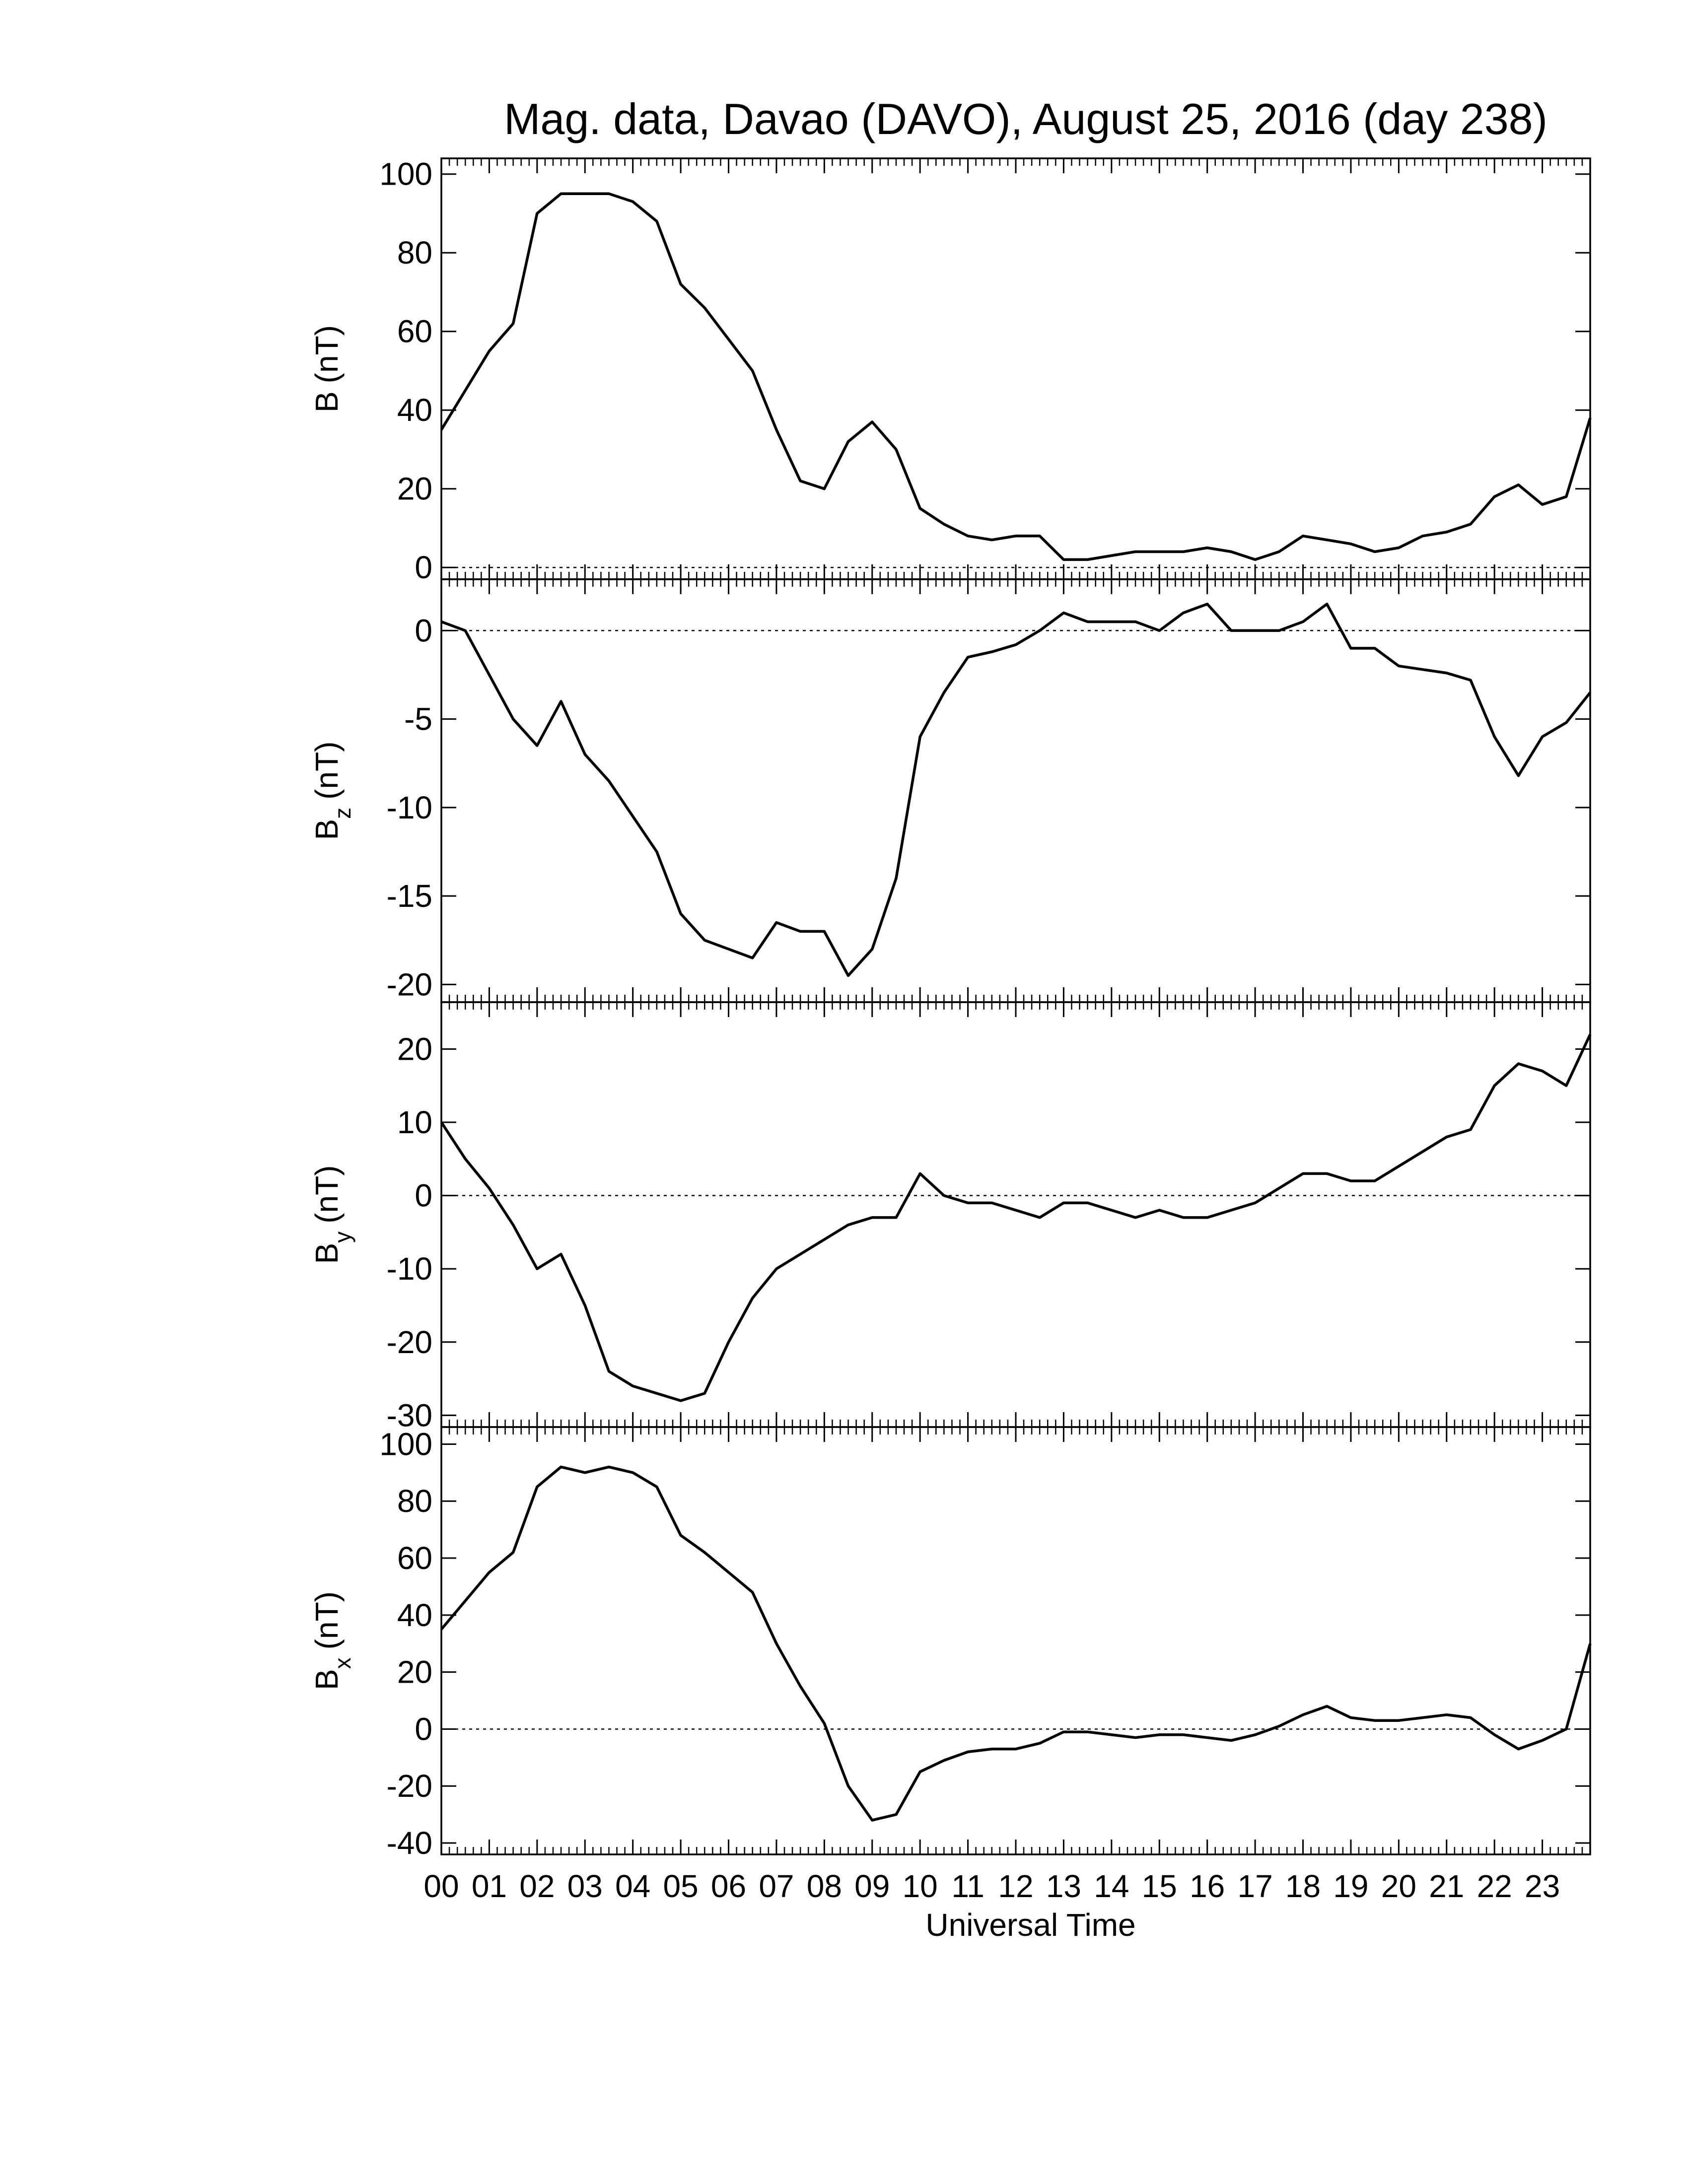 The image size is (1688, 2184). Describe the element at coordinates (1542, 1886) in the screenshot. I see `x-tick-label: 23` at that location.